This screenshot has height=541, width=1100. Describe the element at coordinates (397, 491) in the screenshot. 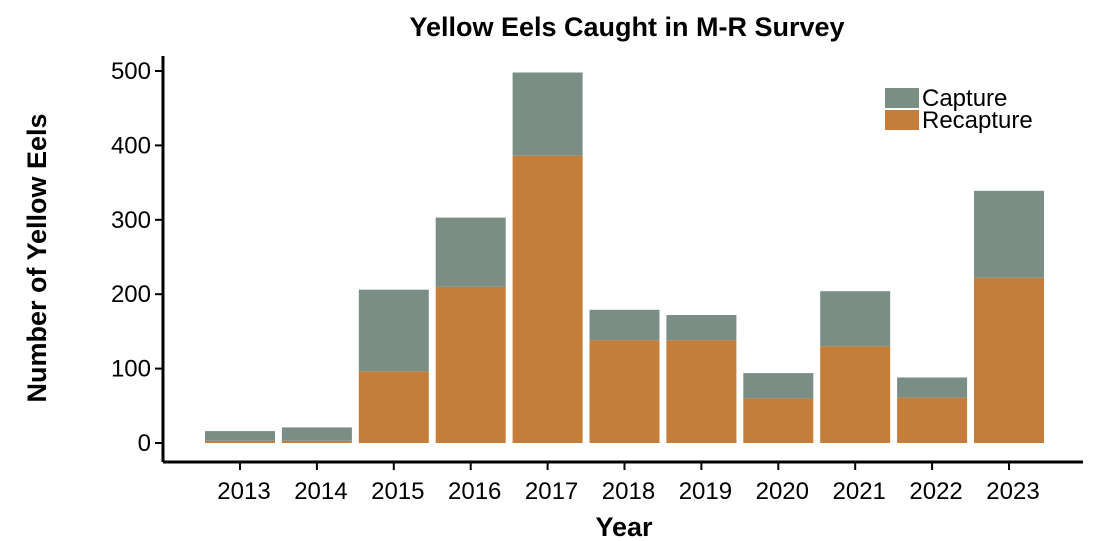

I see `x-tick-label-2015: 2015` at that location.